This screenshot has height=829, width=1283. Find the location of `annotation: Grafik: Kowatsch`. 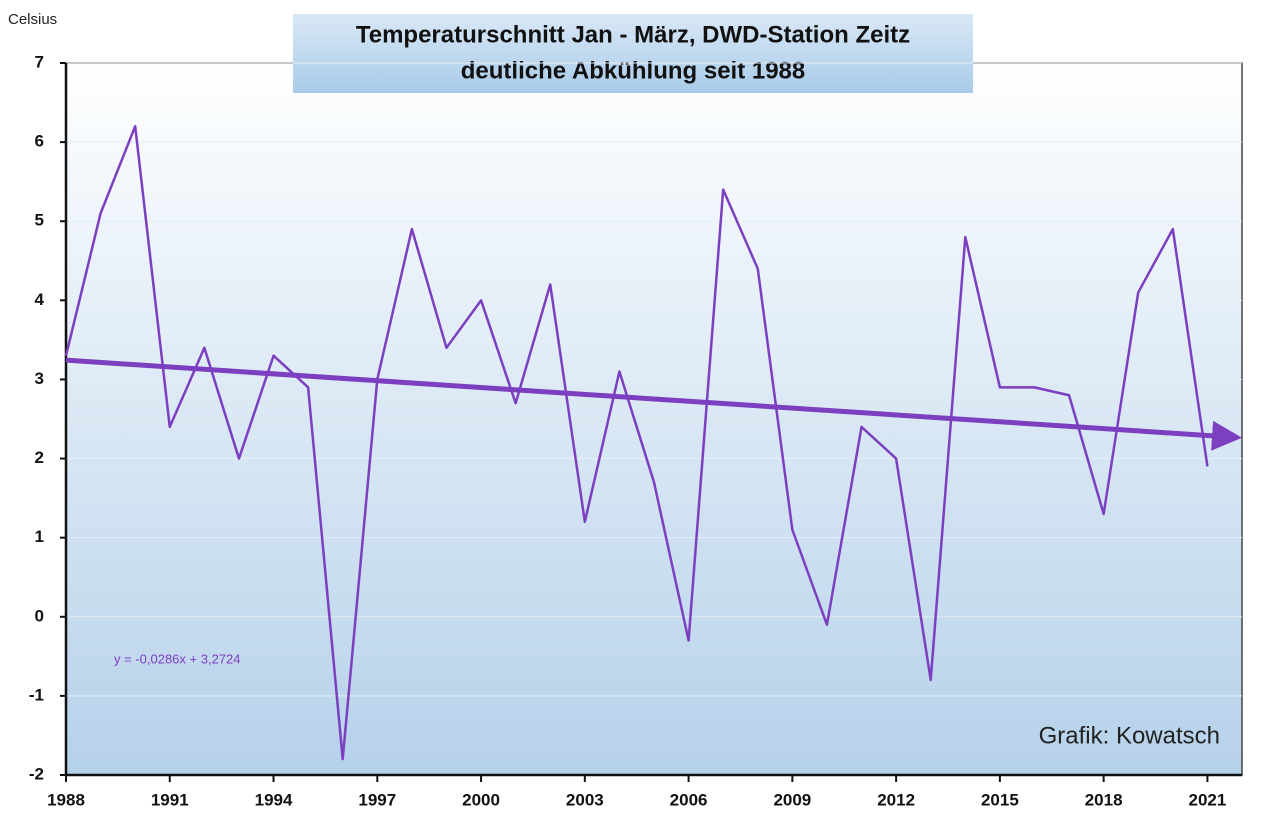

annotation: Grafik: Kowatsch is located at coordinates (1129, 735).